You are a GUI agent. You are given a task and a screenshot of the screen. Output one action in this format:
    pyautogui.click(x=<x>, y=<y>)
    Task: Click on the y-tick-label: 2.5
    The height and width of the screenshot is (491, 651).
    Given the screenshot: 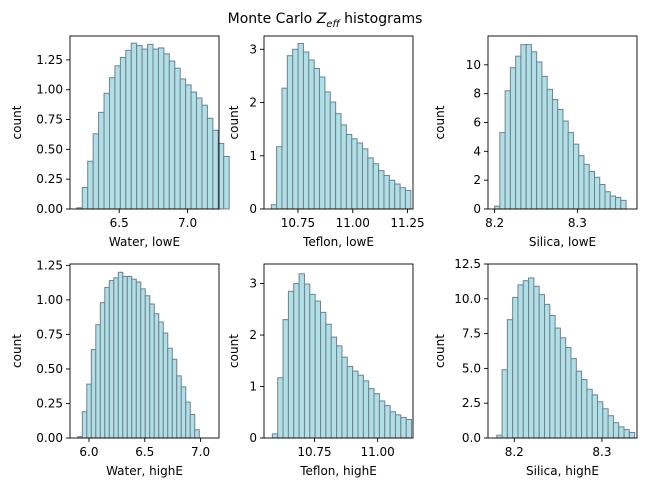 What is the action you would take?
    pyautogui.click(x=471, y=403)
    